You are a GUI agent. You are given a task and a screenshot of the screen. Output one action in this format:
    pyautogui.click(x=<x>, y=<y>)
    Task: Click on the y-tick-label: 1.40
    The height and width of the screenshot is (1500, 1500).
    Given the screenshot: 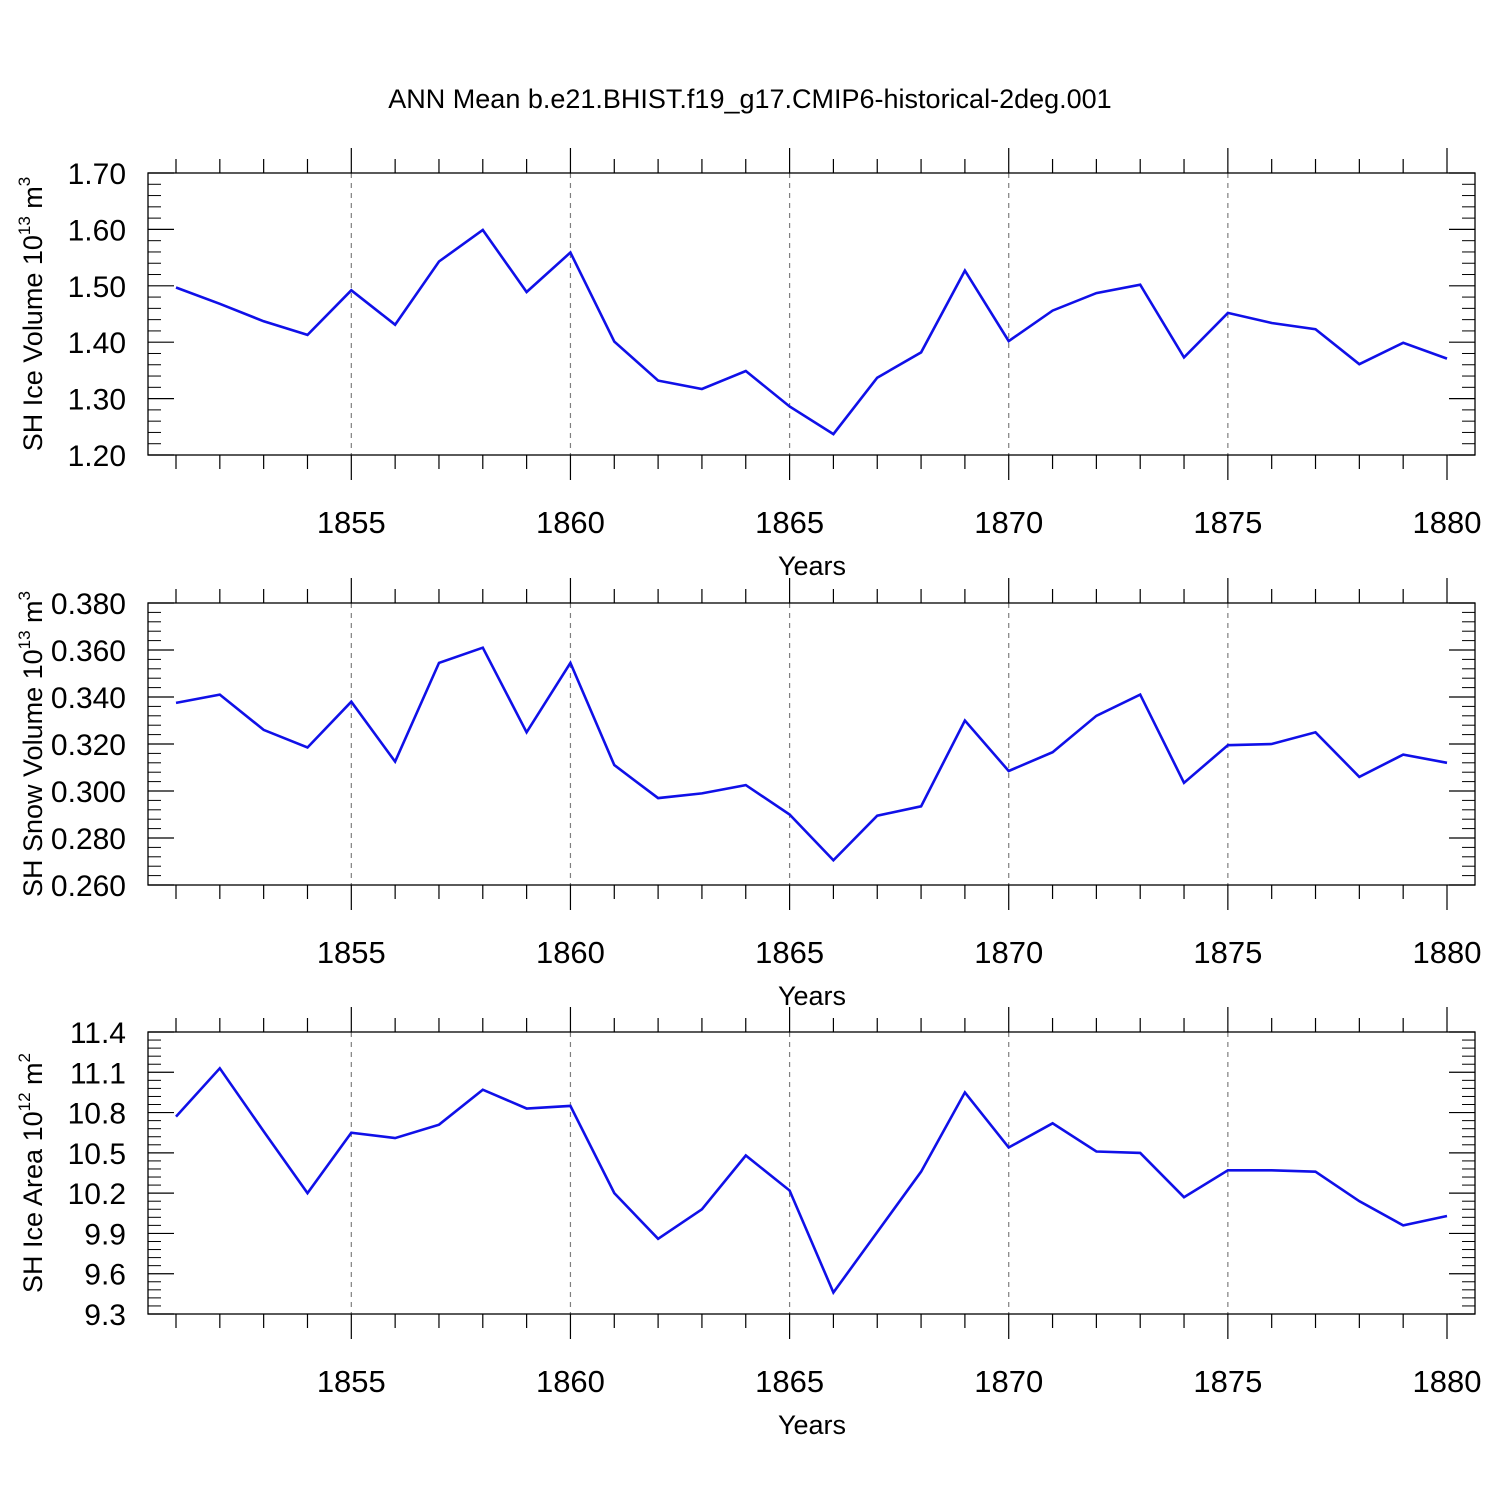 What is the action you would take?
    pyautogui.click(x=97, y=343)
    